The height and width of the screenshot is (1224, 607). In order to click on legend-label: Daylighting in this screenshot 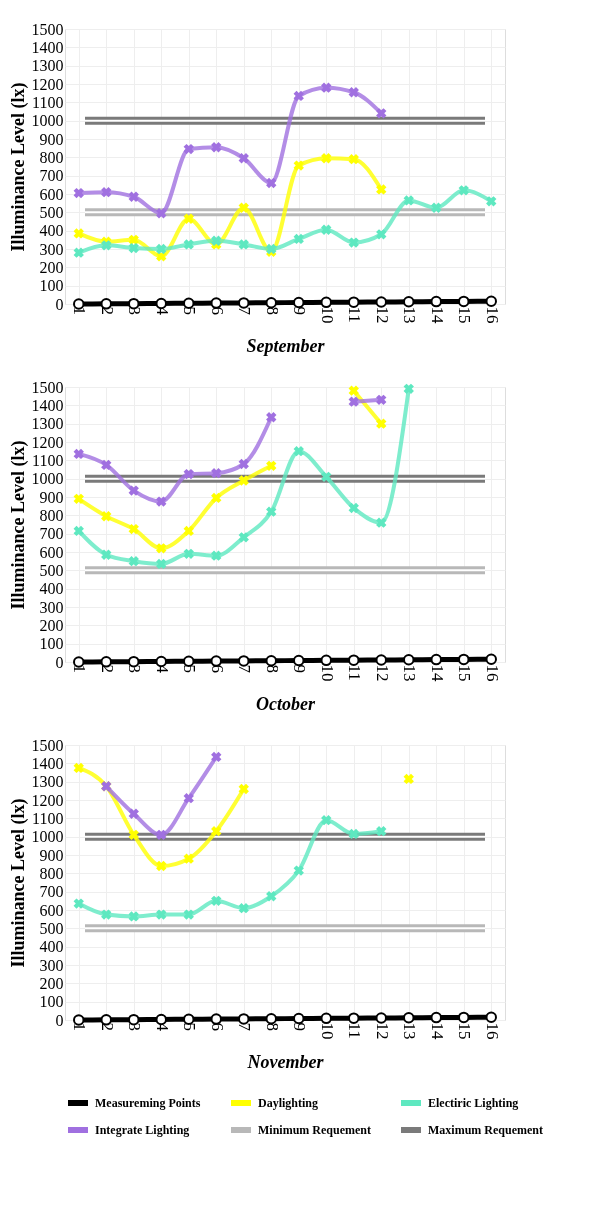, I will do `click(288, 1103)`.